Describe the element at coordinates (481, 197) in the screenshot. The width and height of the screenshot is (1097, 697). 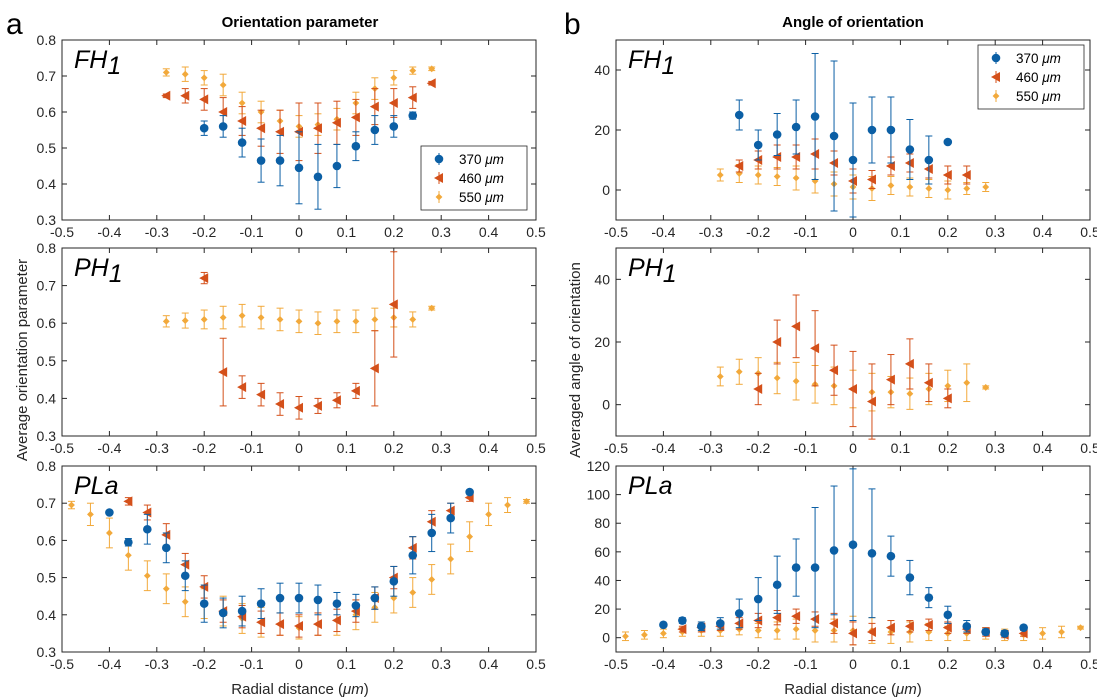
I see `legend-entry-550: 550 μm` at that location.